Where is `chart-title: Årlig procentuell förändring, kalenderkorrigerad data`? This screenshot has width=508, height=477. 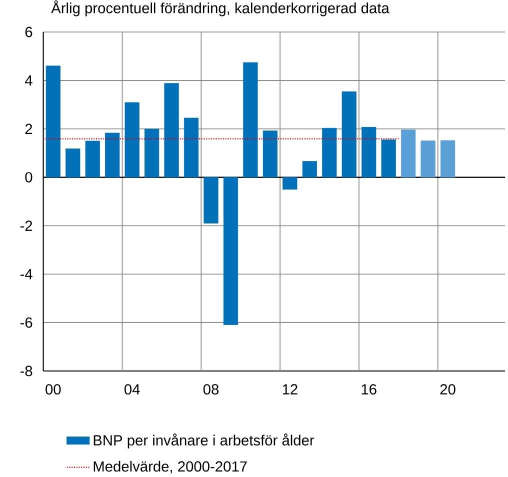 chart-title: Årlig procentuell förändring, kalenderkorrigerad data is located at coordinates (220, 8).